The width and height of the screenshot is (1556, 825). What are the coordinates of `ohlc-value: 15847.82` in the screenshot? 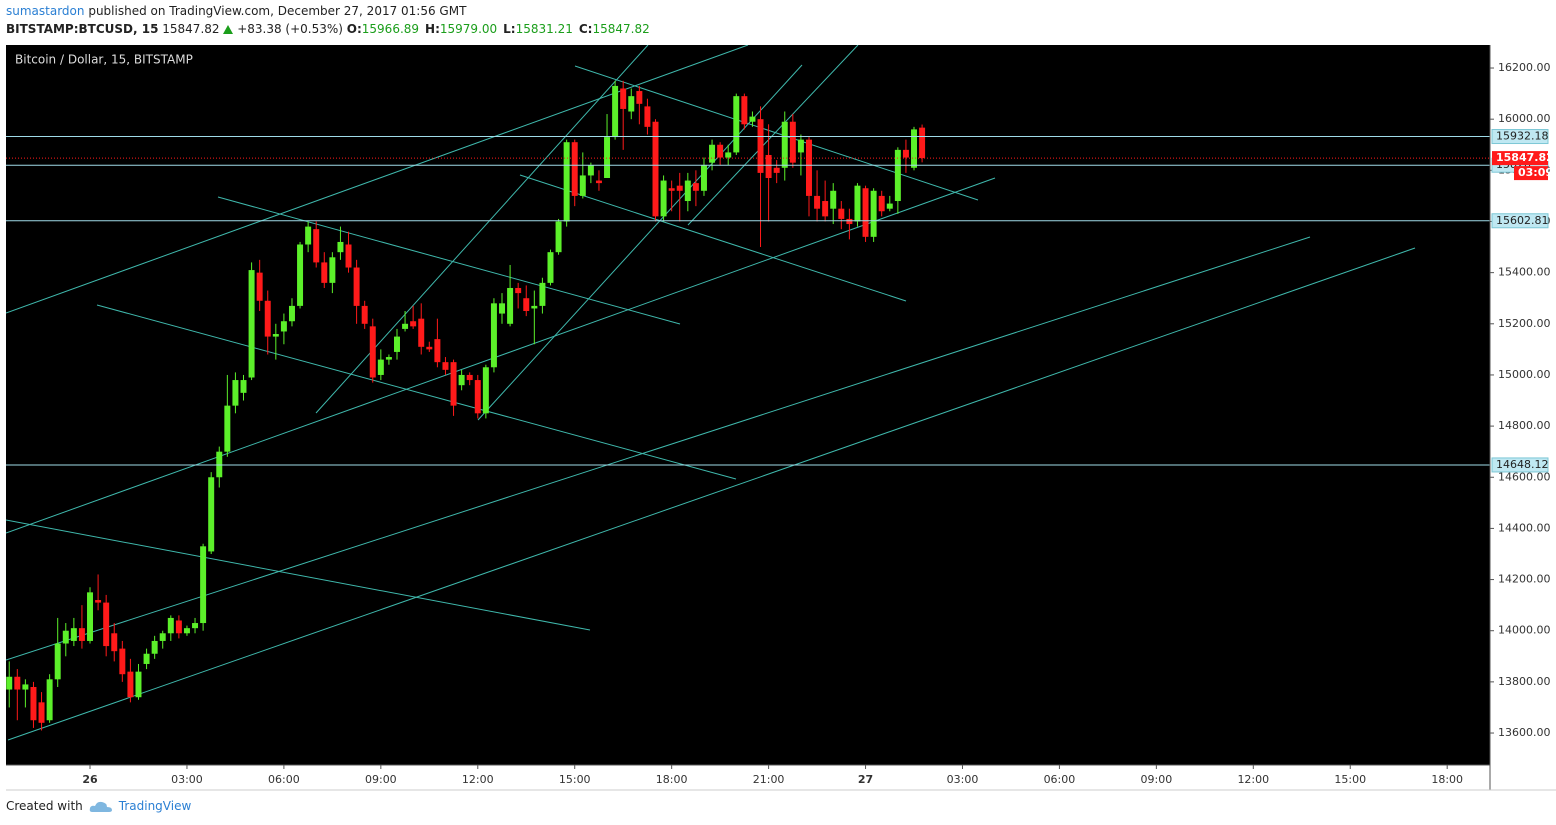 It's located at (621, 29).